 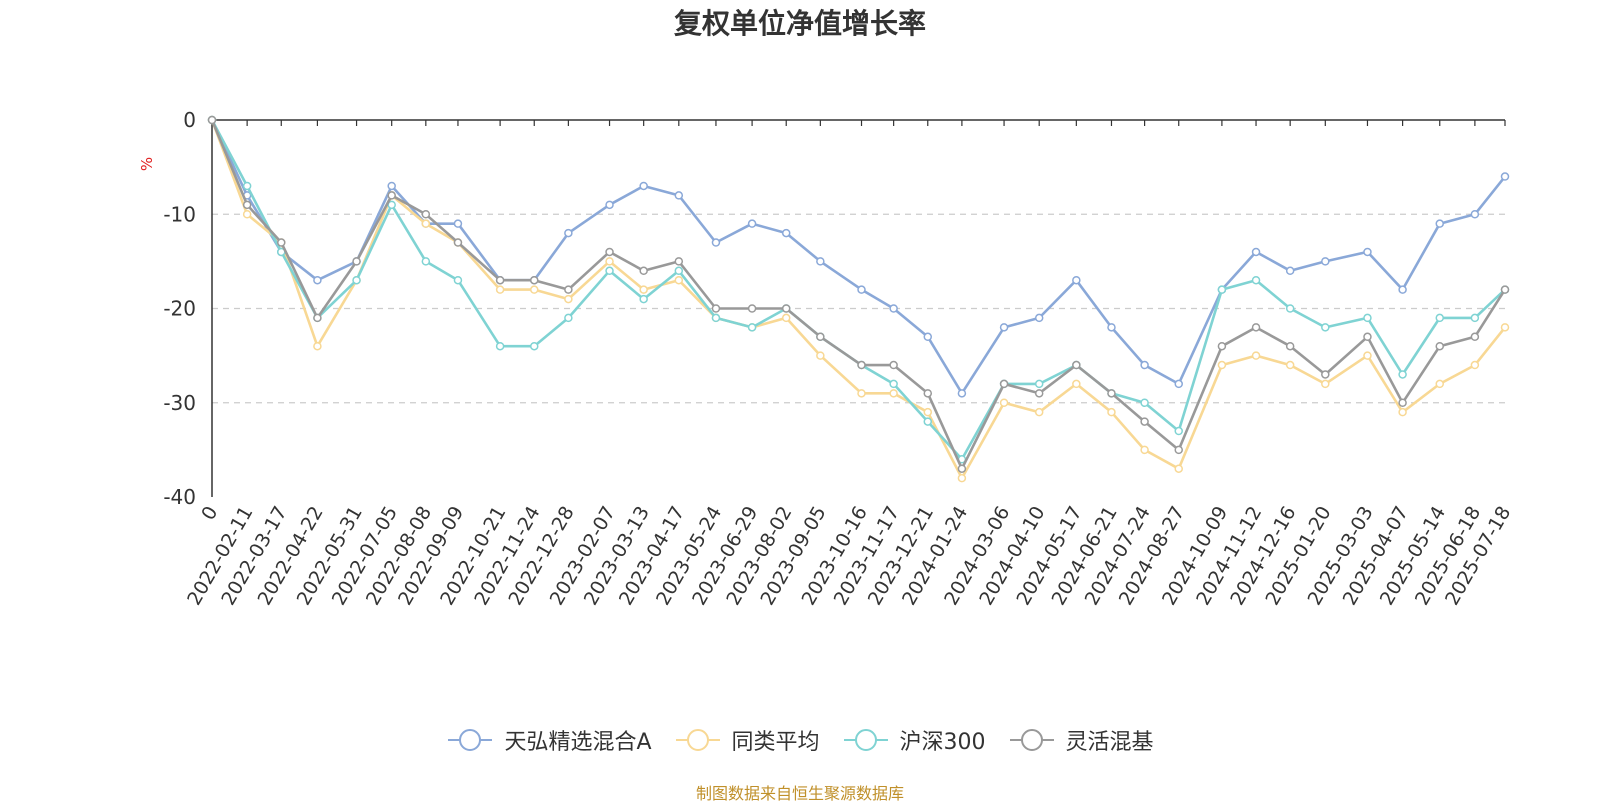 I want to click on legend-label: 沪深300, so click(x=942, y=742).